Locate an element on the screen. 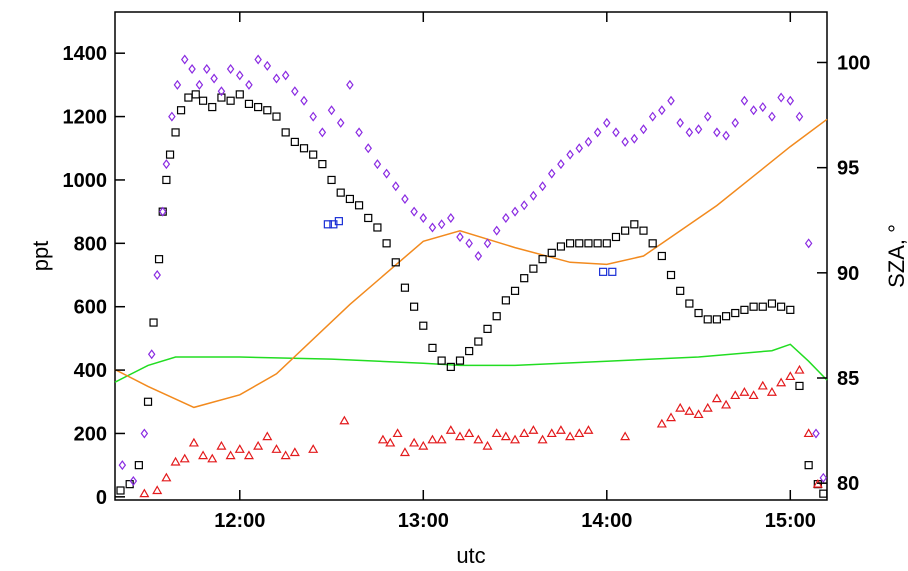 Image resolution: width=908 pixels, height=571 pixels. y-tick-label: 400 is located at coordinates (90, 371).